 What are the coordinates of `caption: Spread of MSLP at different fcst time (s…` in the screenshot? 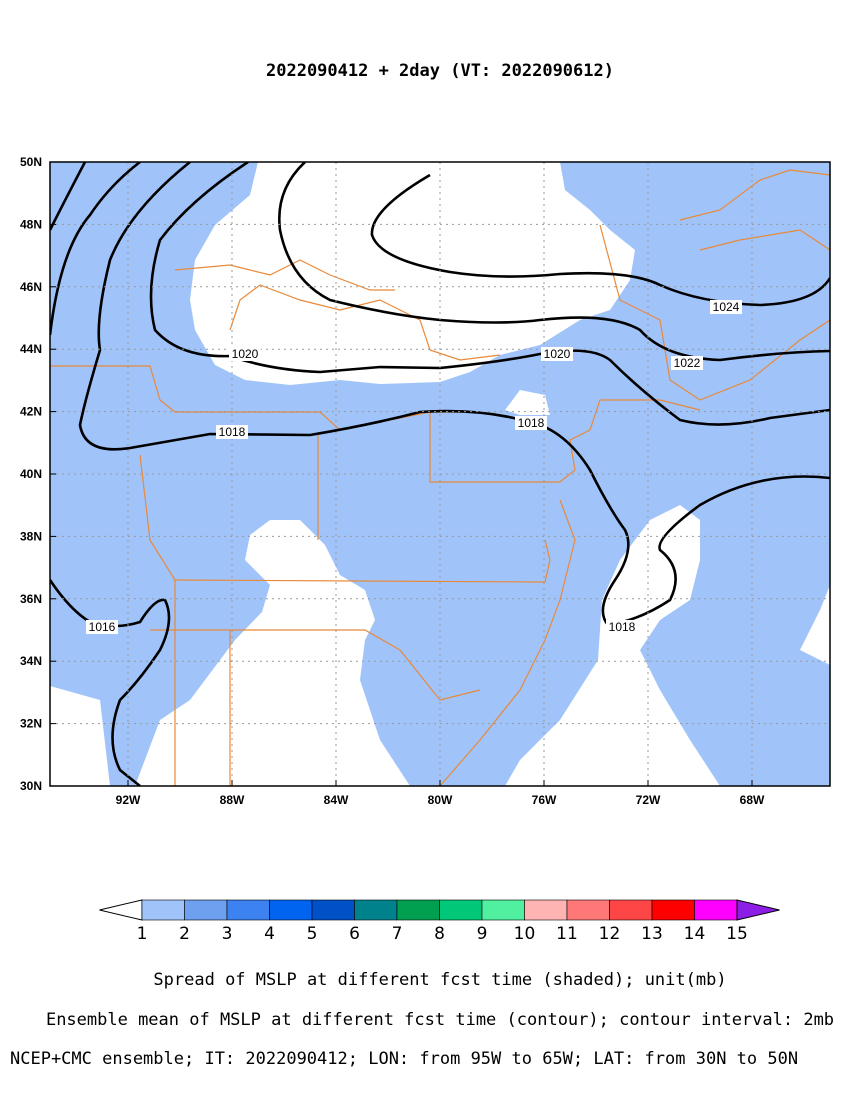 It's located at (439, 980).